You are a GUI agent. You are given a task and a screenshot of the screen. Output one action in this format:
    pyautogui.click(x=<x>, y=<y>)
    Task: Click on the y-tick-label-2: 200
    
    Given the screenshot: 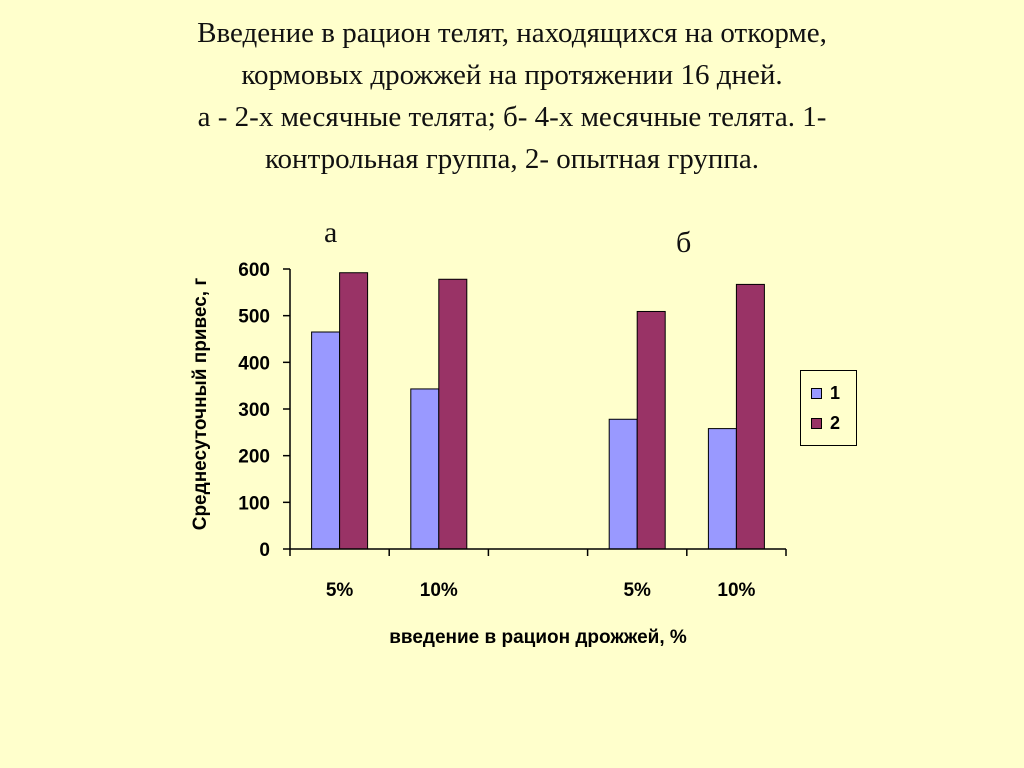 What is the action you would take?
    pyautogui.click(x=254, y=457)
    